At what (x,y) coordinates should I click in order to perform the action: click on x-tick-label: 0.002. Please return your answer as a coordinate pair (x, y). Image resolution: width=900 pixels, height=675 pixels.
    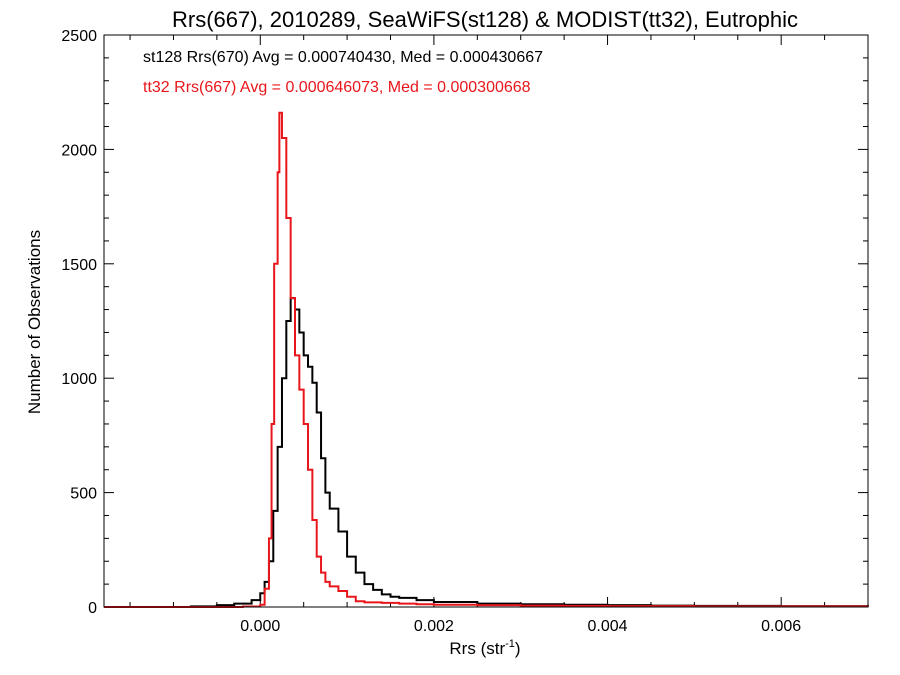
    Looking at the image, I should click on (434, 626).